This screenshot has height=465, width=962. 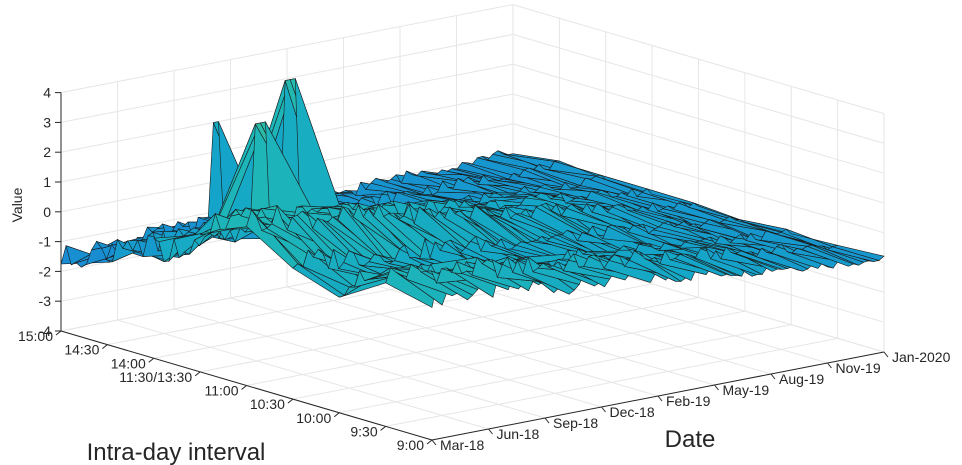 What do you see at coordinates (45, 331) in the screenshot?
I see `z-tick-label: -4` at bounding box center [45, 331].